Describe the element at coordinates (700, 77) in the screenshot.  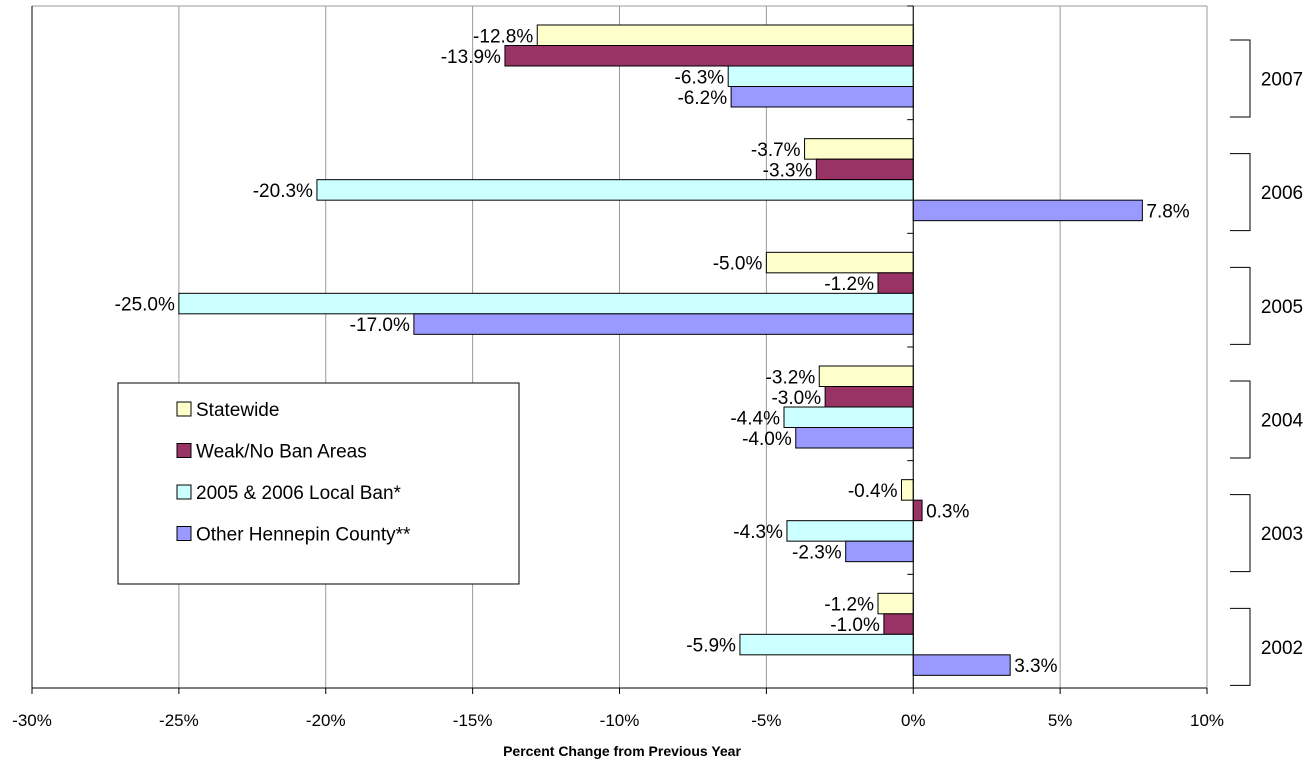
I see `data-label: -6.3%` at that location.